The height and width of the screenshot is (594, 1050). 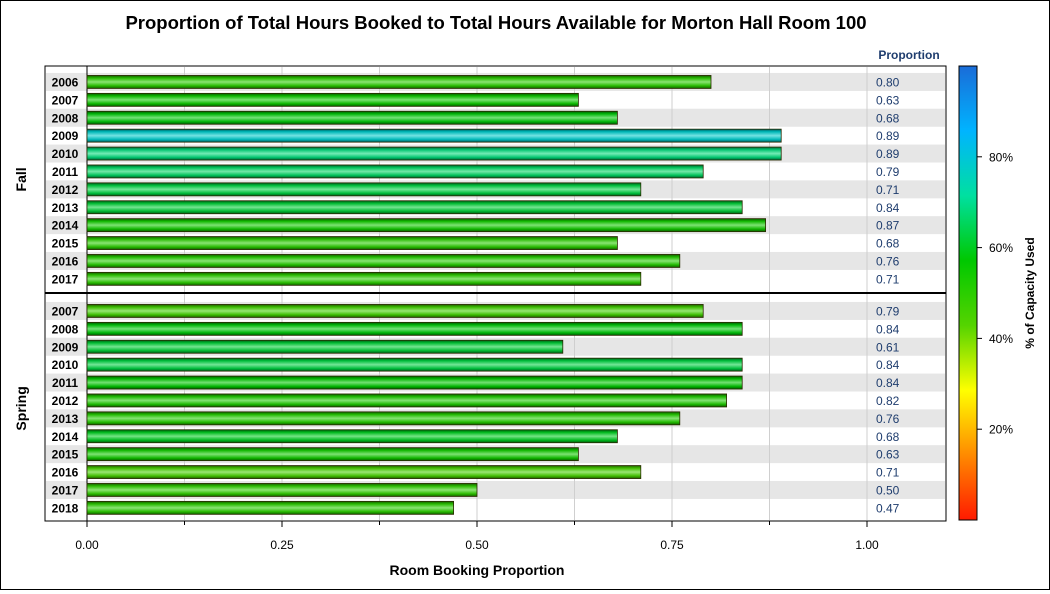 What do you see at coordinates (888, 226) in the screenshot?
I see `data-label: 0.87` at bounding box center [888, 226].